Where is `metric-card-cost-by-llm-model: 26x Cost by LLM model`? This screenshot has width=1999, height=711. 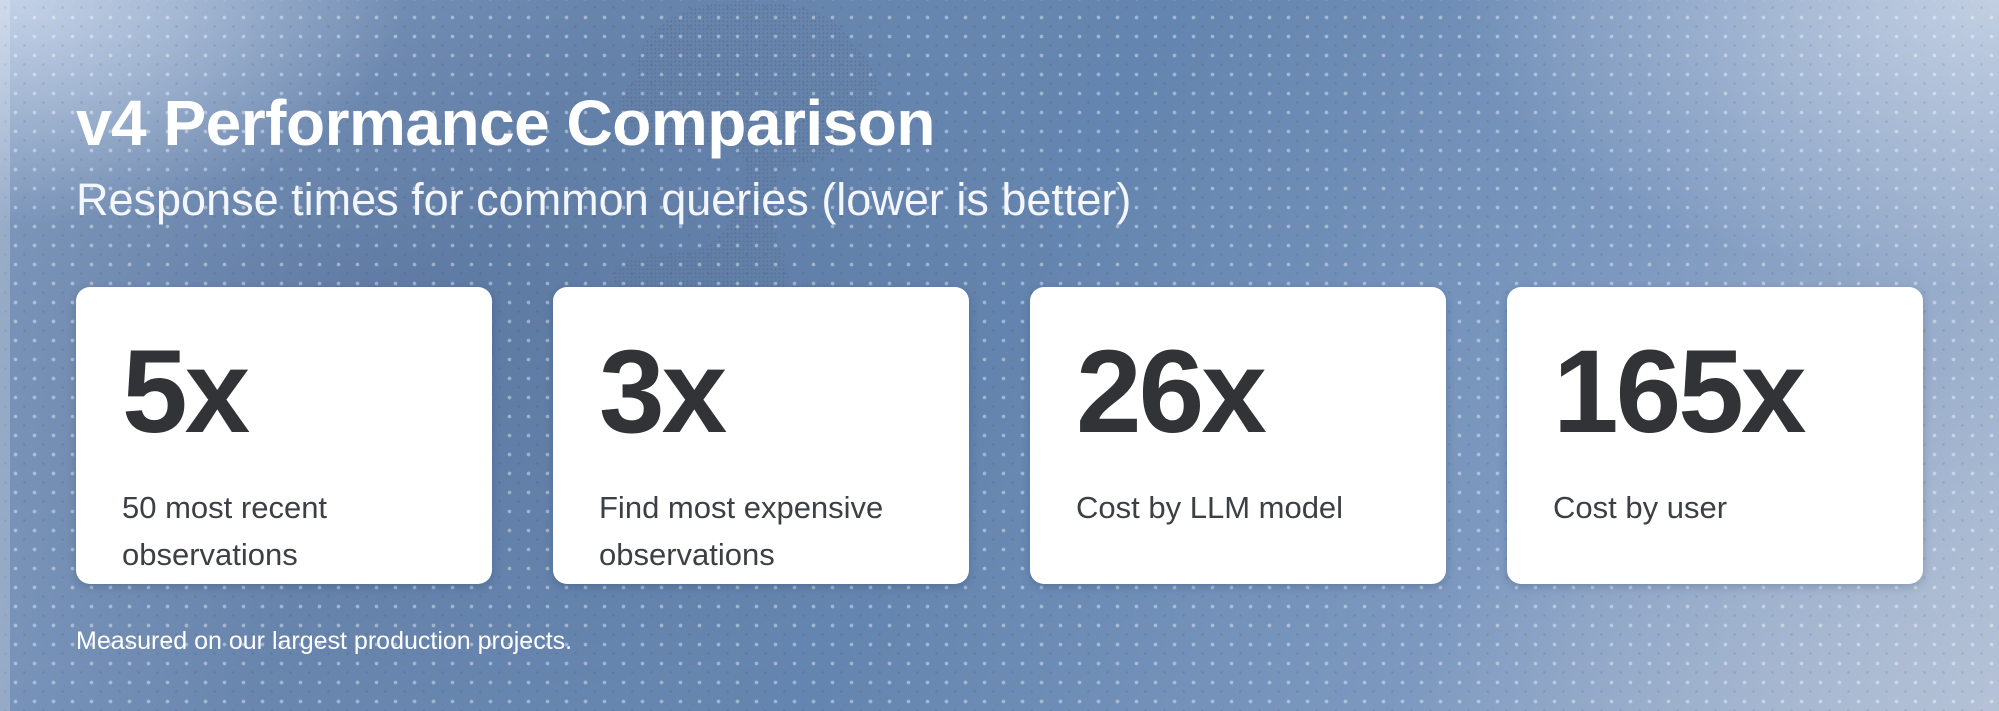 metric-card-cost-by-llm-model: 26x Cost by LLM model is located at coordinates (1238, 436).